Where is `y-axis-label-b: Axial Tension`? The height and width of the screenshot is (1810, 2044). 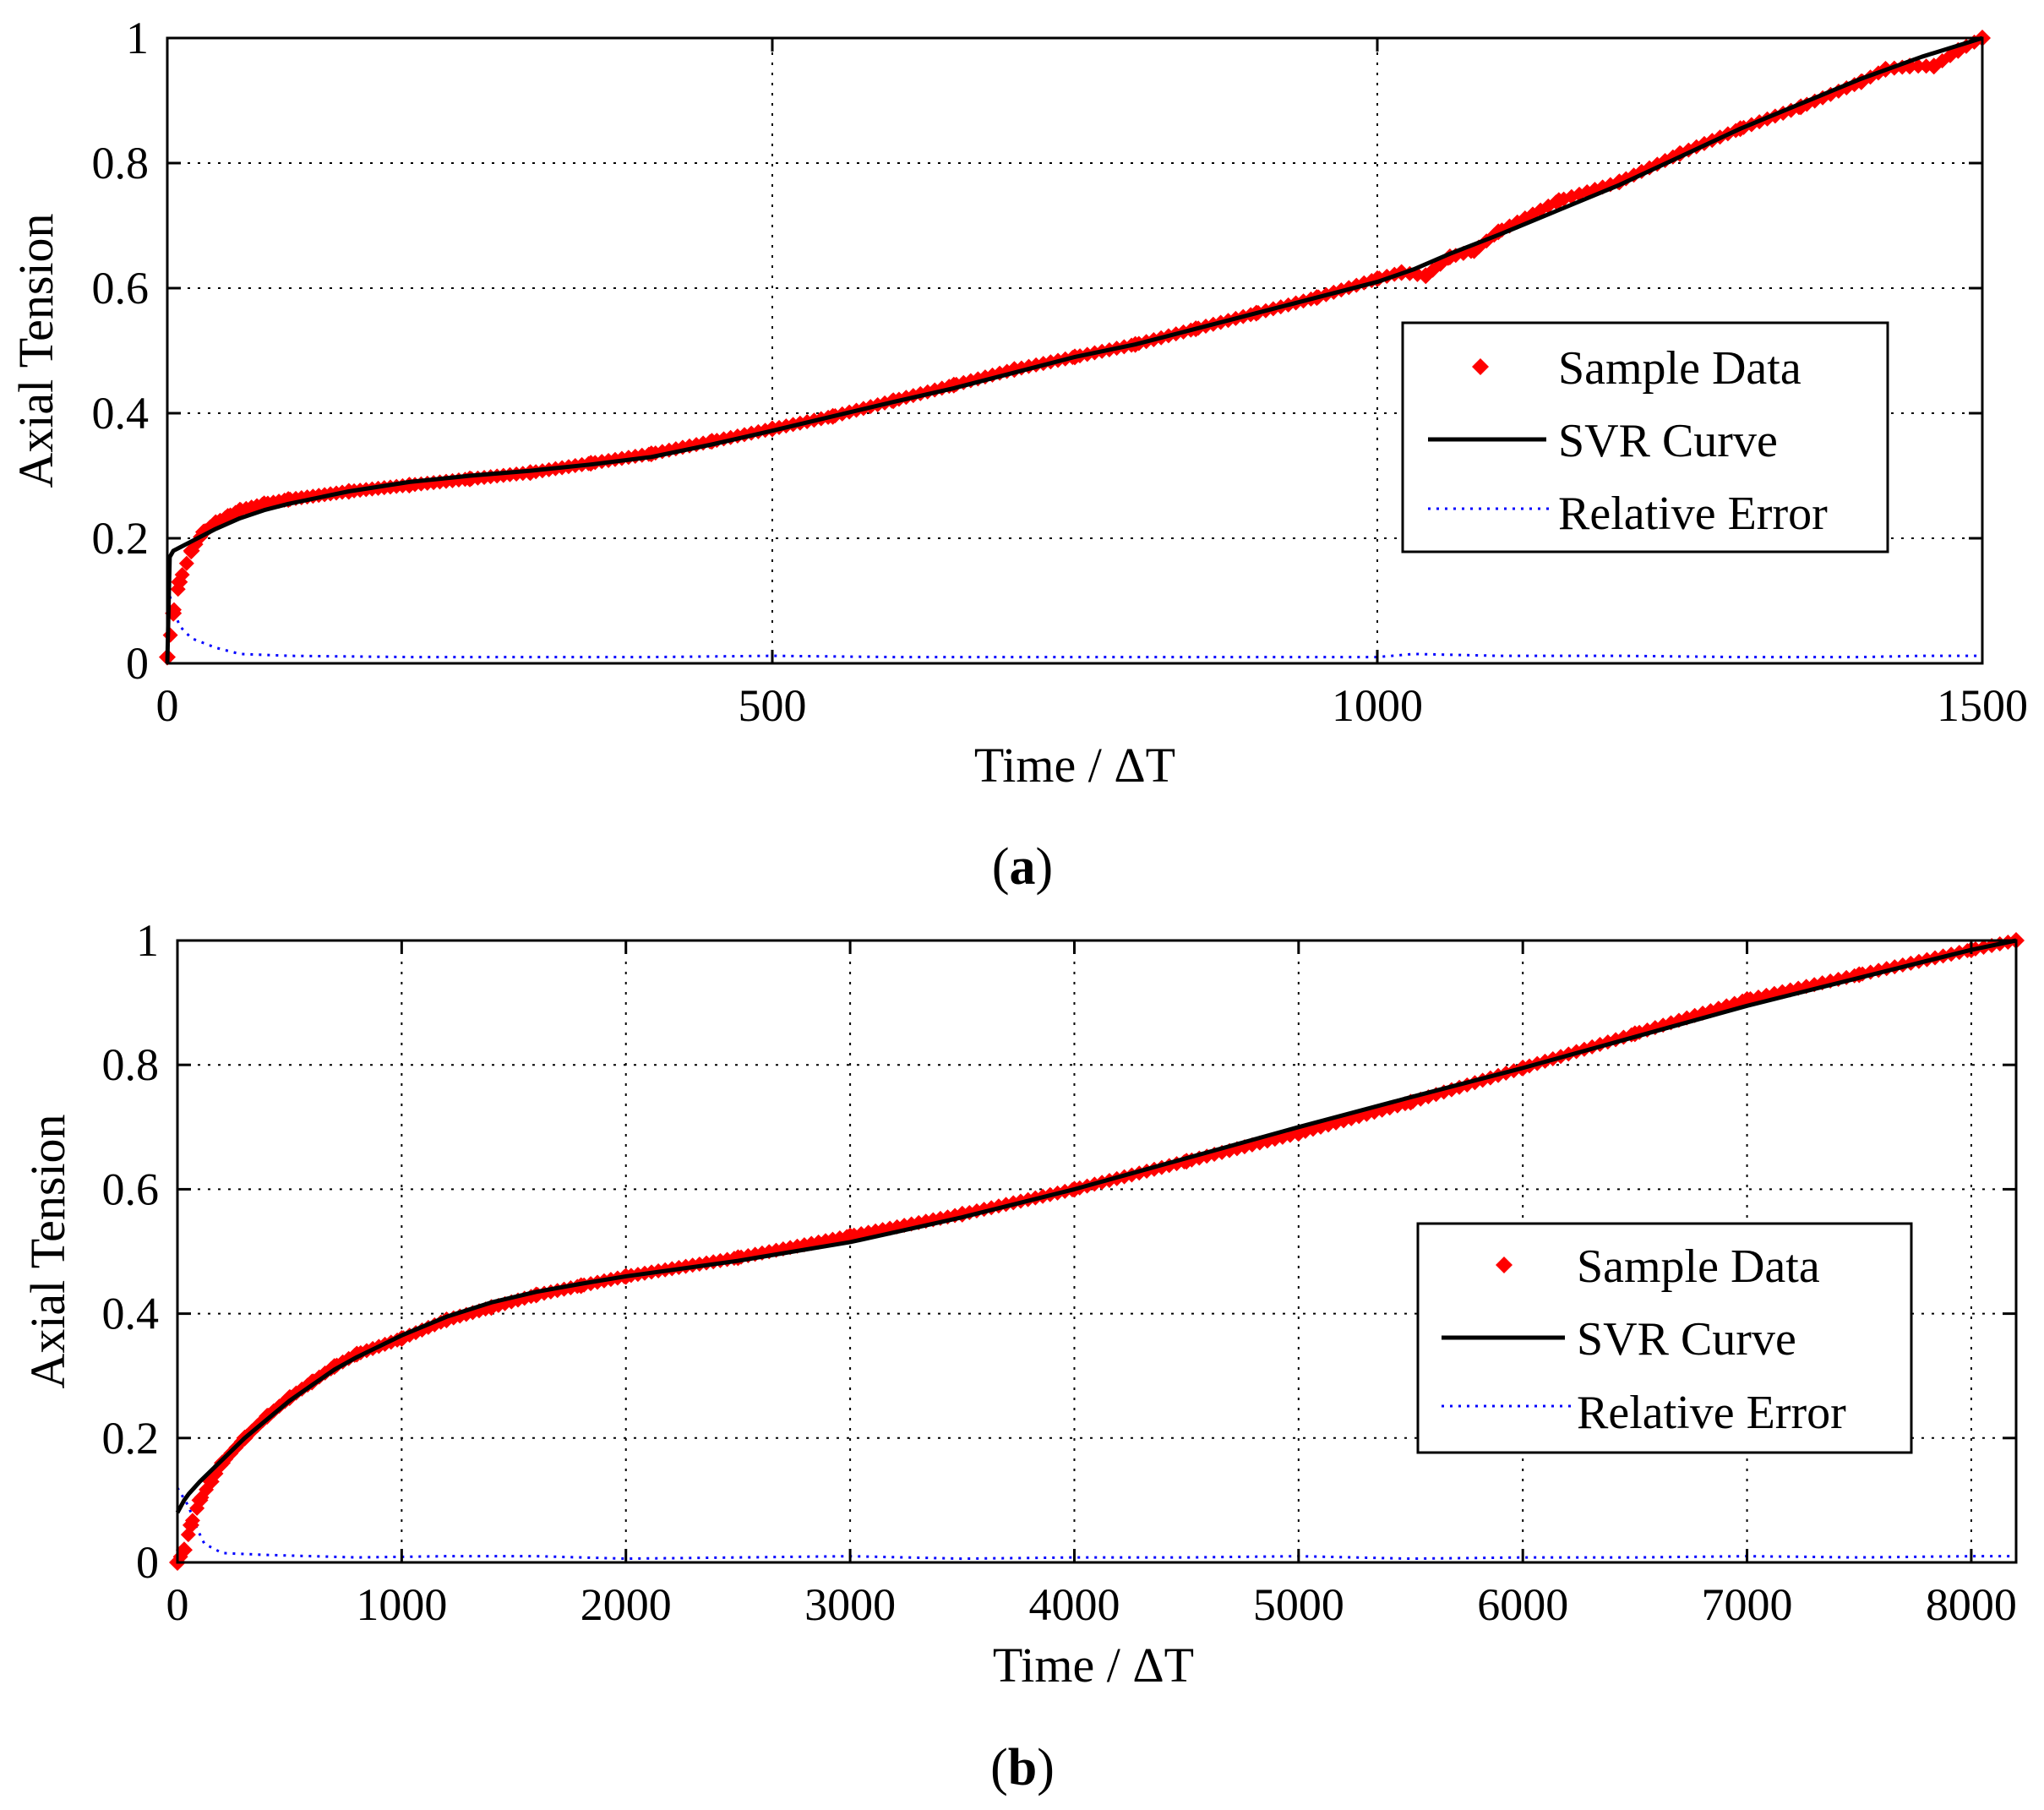 y-axis-label-b: Axial Tension is located at coordinates (47, 1251).